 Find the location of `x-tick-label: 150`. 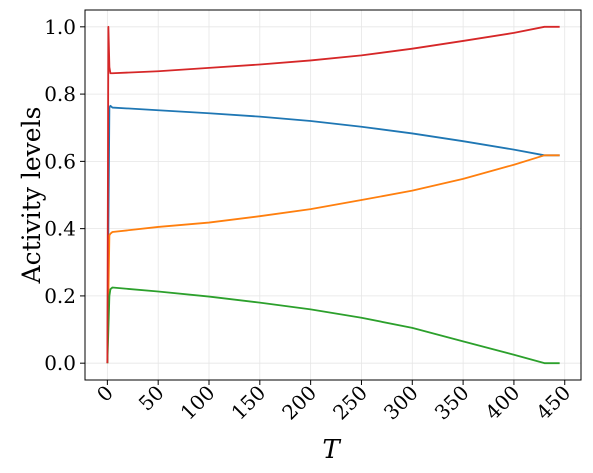

x-tick-label: 150 is located at coordinates (248, 403).